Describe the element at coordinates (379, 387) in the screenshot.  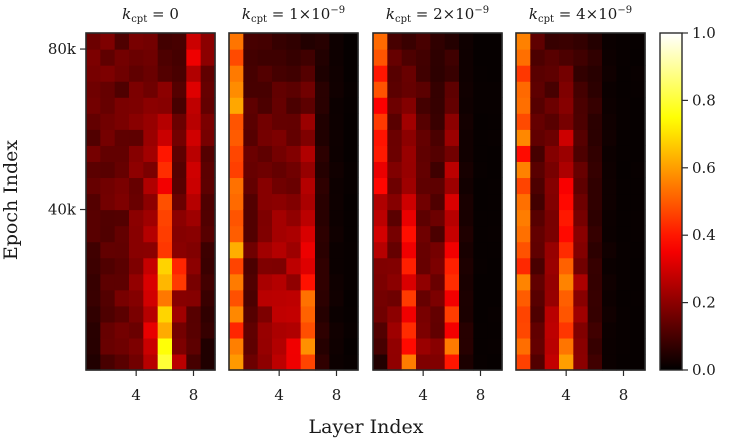
I see `x-axes: 4 8 4 8 4 8 4 8` at that location.